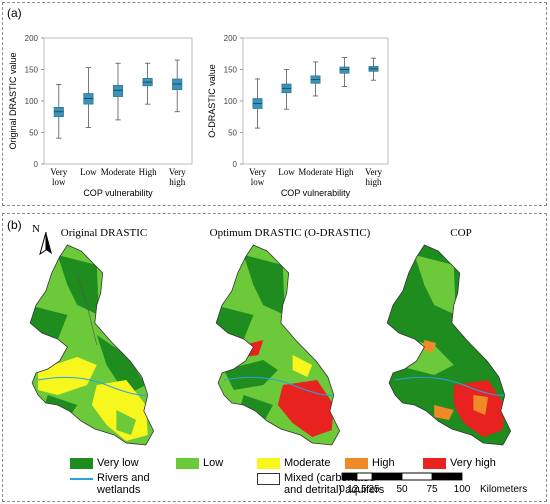 The image size is (550, 504). I want to click on legend-swatch-high, so click(356, 463).